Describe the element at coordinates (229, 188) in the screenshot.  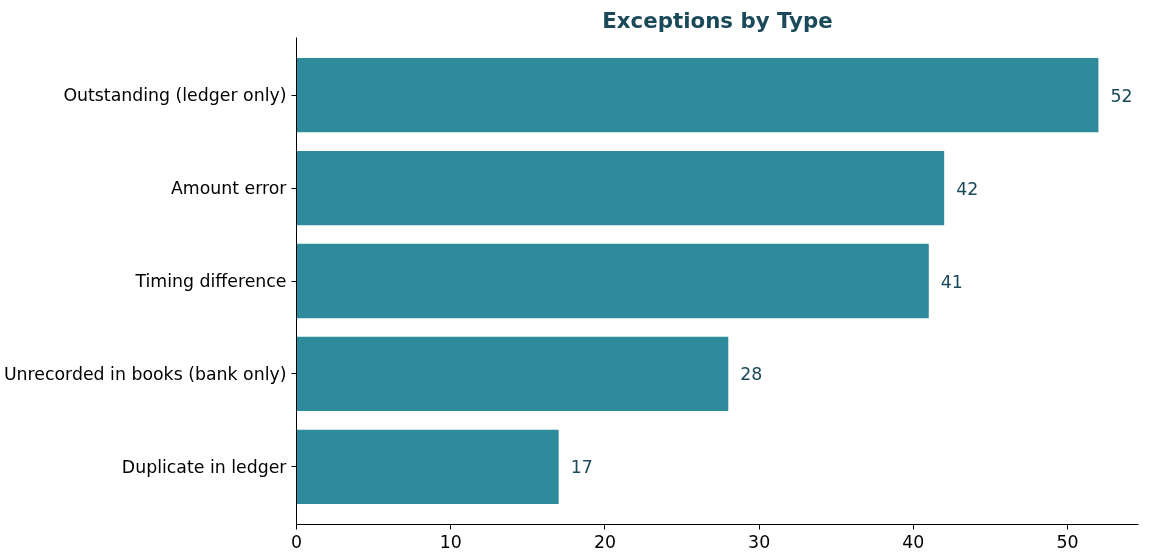
I see `y-tick-label: Amount error` at that location.